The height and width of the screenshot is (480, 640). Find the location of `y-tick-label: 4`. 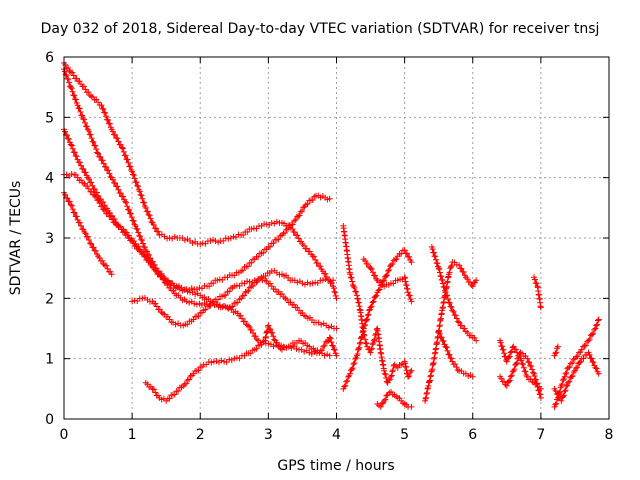

y-tick-label: 4 is located at coordinates (49, 179).